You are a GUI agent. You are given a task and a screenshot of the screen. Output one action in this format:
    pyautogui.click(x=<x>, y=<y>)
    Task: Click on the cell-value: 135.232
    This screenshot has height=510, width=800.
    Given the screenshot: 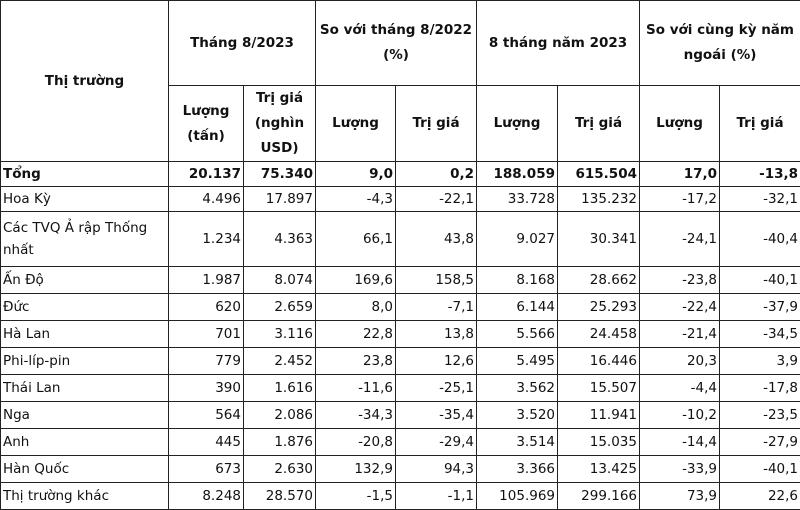 What is the action you would take?
    pyautogui.click(x=599, y=199)
    